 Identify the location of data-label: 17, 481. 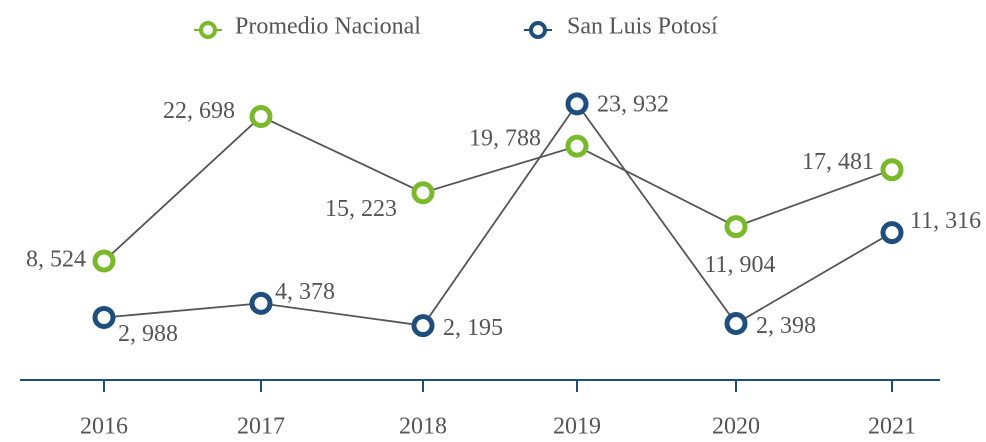
(838, 162).